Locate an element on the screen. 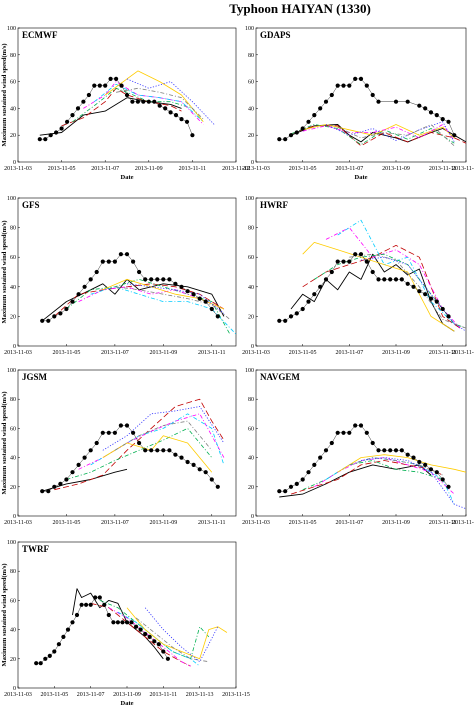 This screenshot has height=706, width=474. x-tick-label: 2013-11-09 is located at coordinates (163, 523).